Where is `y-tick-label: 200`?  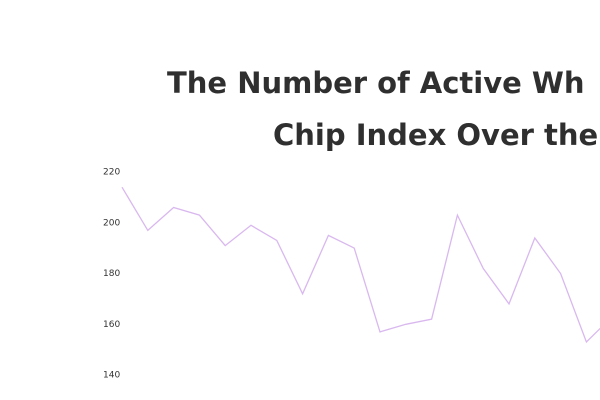 y-tick-label: 200 is located at coordinates (111, 223).